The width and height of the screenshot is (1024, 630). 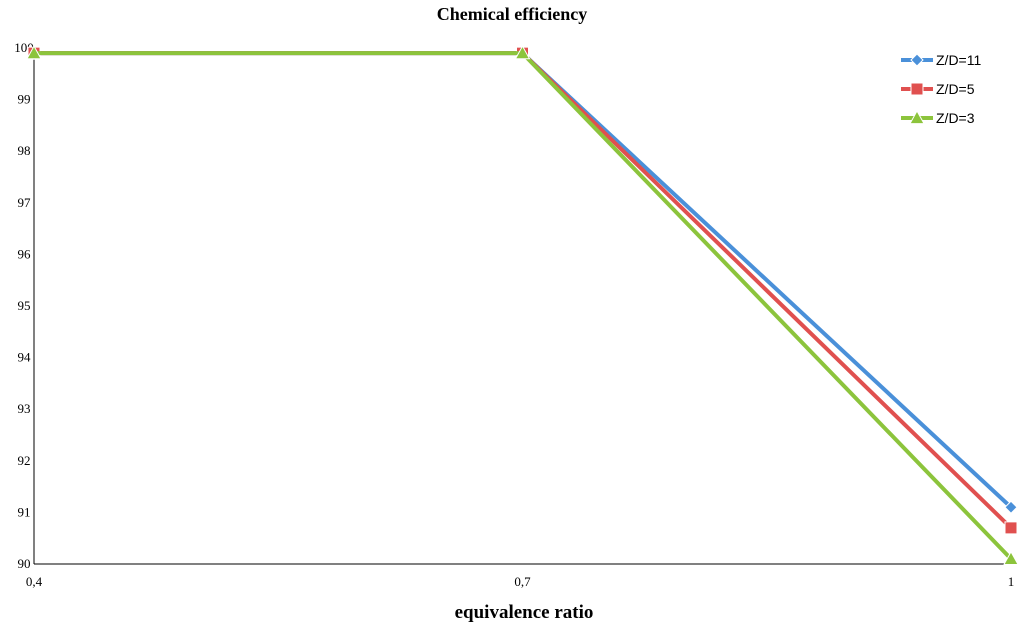 I want to click on legend: Z/D=11 Z/D=5 Z/D=3, so click(x=941, y=89).